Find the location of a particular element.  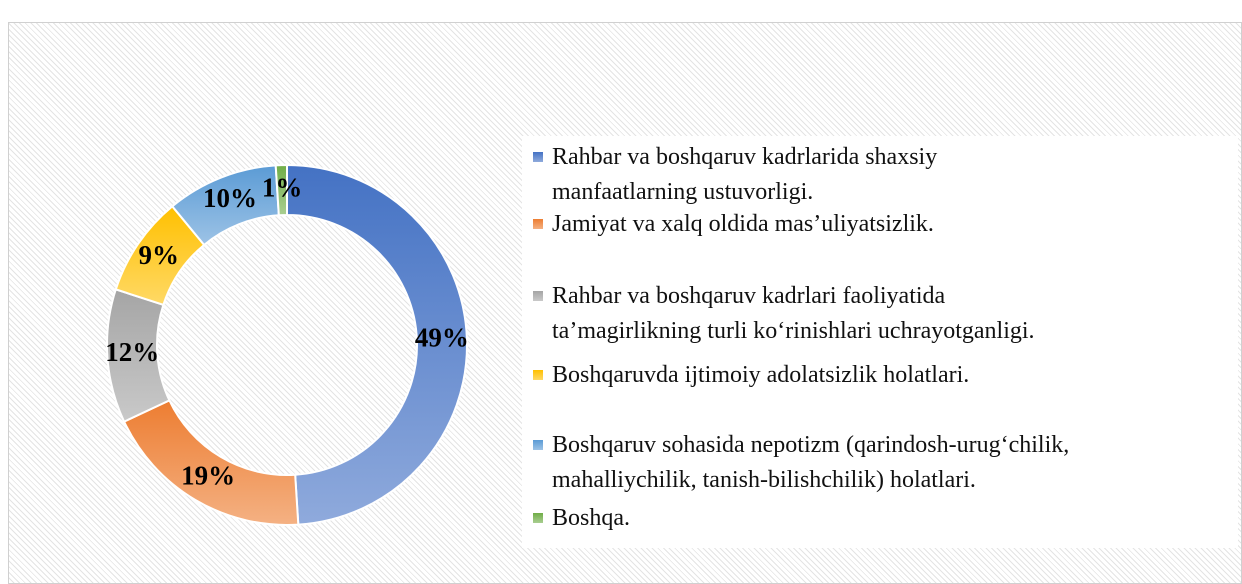

legend-label: Boshqa. is located at coordinates (591, 518).